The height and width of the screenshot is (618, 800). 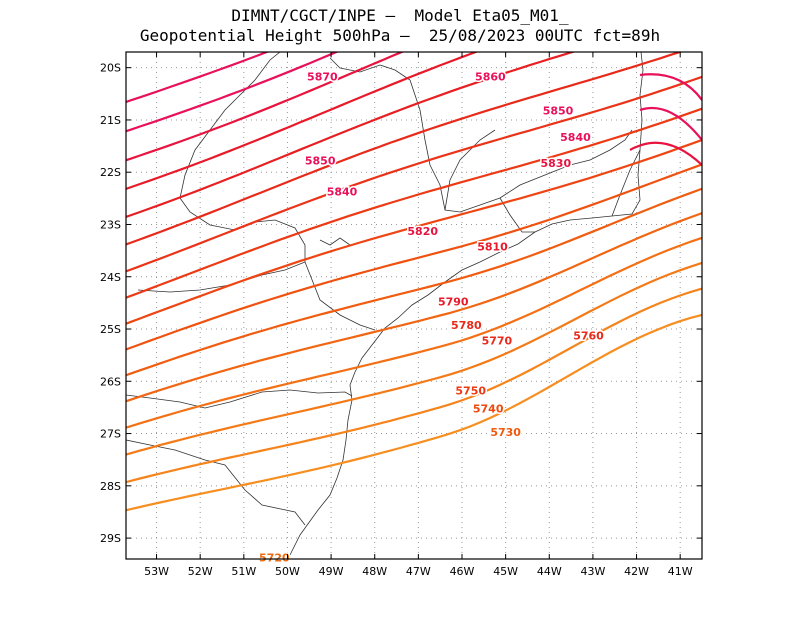 What do you see at coordinates (505, 432) in the screenshot?
I see `contour-value-label: 5730` at bounding box center [505, 432].